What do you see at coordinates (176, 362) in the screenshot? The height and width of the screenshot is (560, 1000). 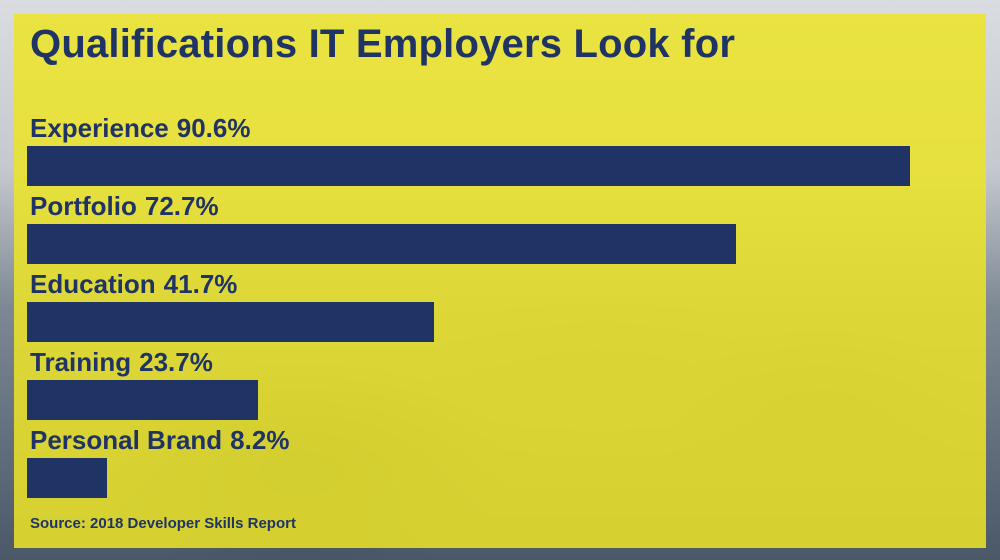 I see `value-label: 23.7%` at bounding box center [176, 362].